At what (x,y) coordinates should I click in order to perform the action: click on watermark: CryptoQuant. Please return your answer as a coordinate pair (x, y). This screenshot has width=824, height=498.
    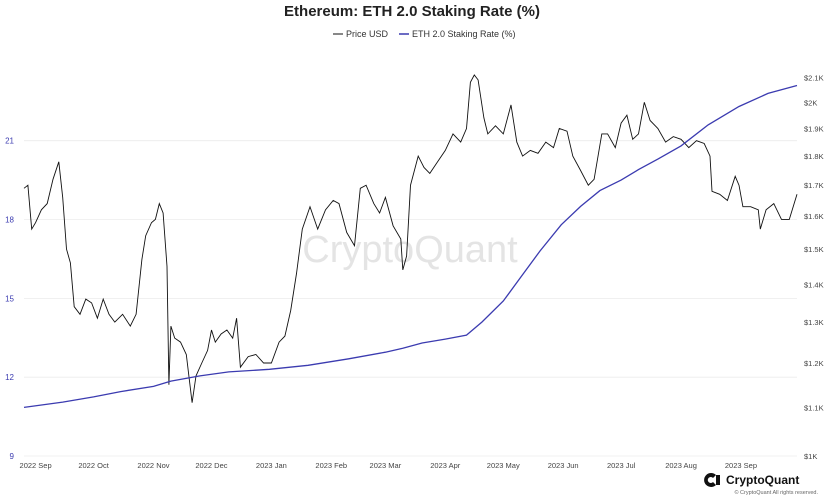
    Looking at the image, I should click on (410, 250).